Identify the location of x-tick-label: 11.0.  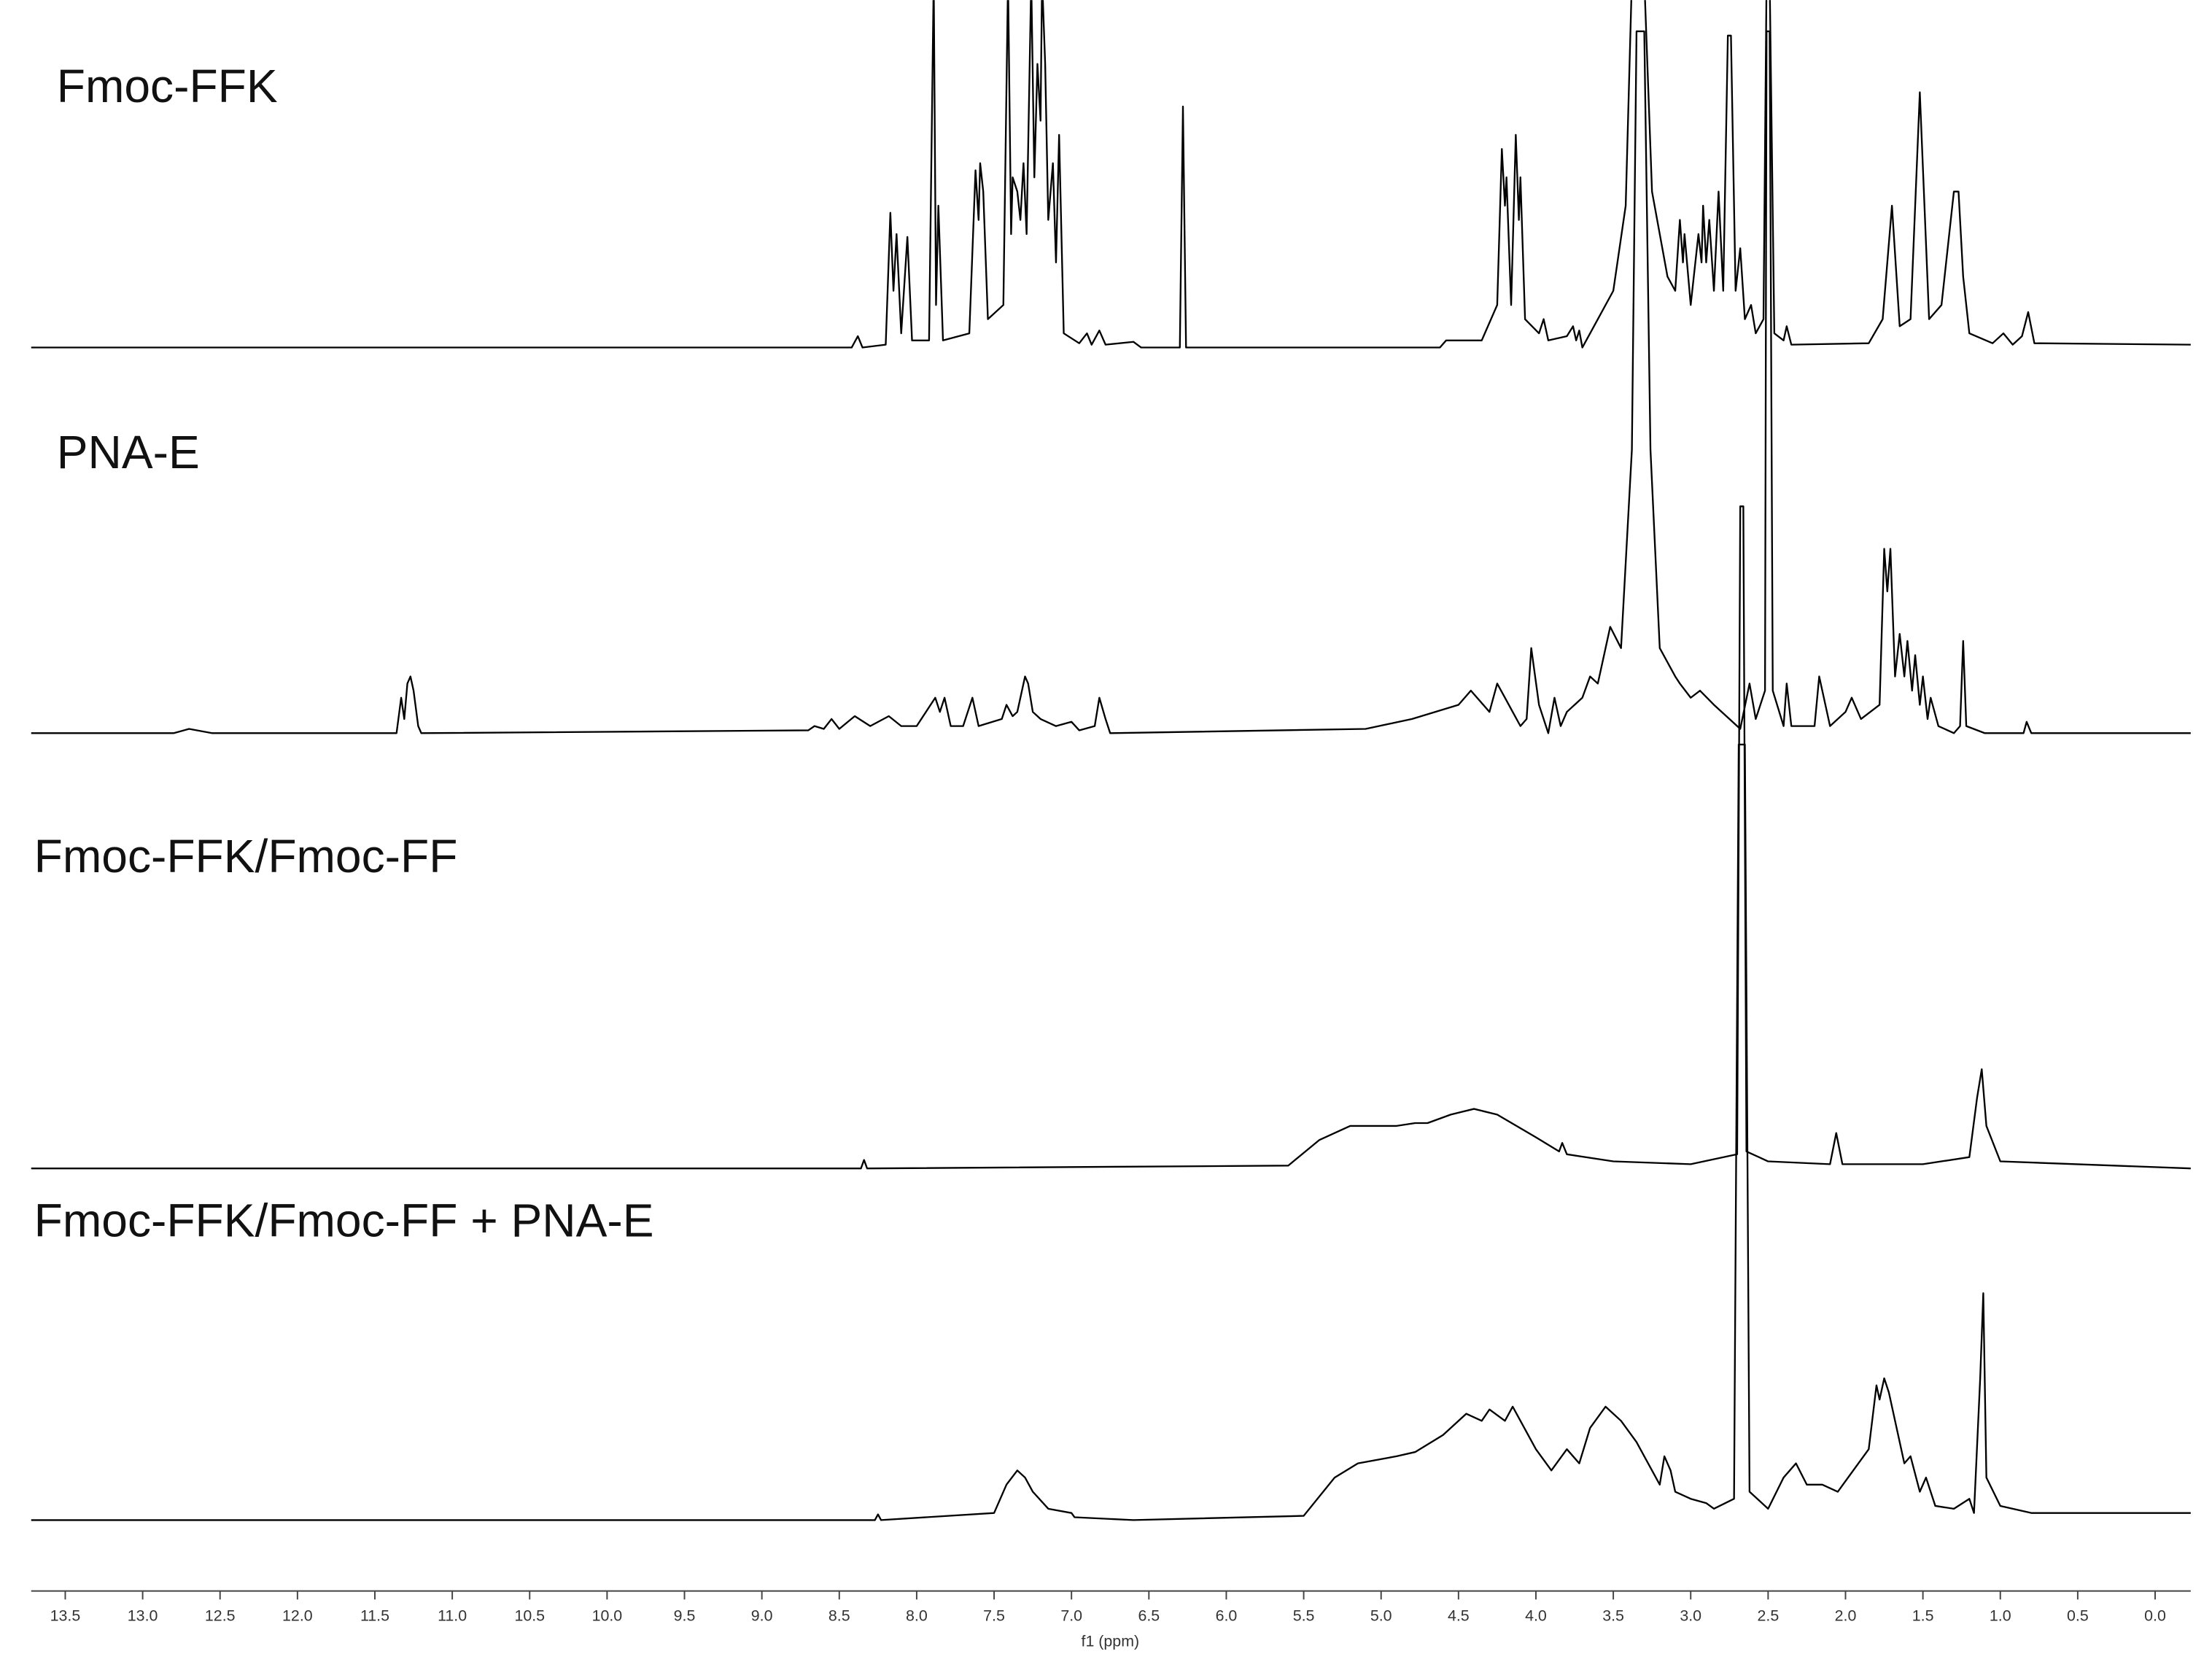
(453, 1615).